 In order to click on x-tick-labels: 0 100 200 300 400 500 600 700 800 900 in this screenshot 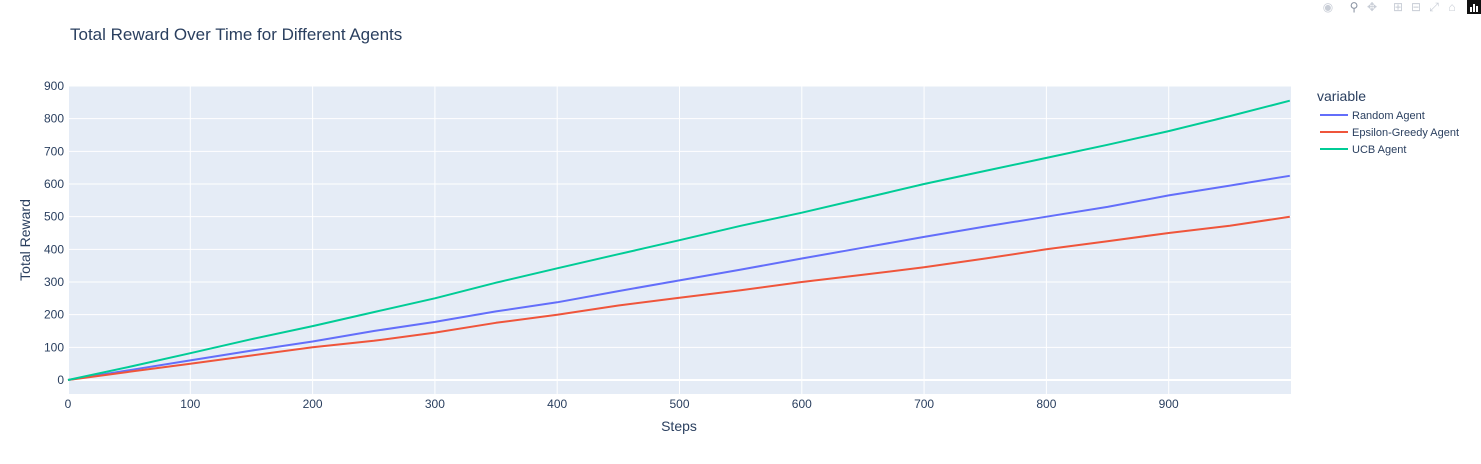, I will do `click(622, 404)`.